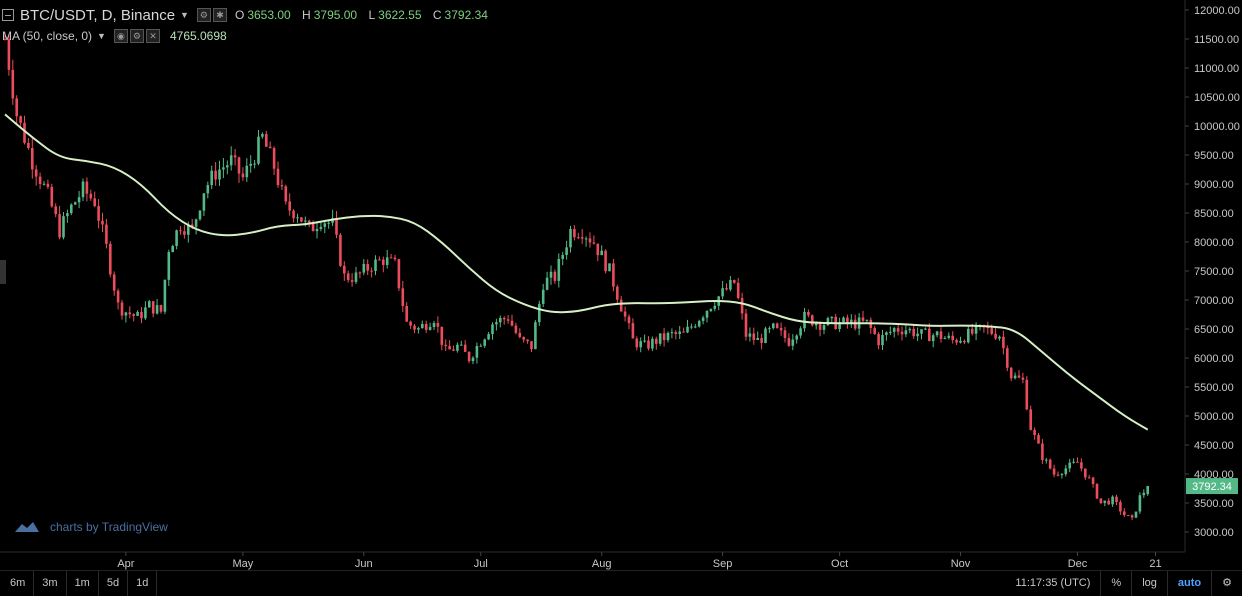  Describe the element at coordinates (1214, 272) in the screenshot. I see `price-tick-label: 7500.00` at that location.